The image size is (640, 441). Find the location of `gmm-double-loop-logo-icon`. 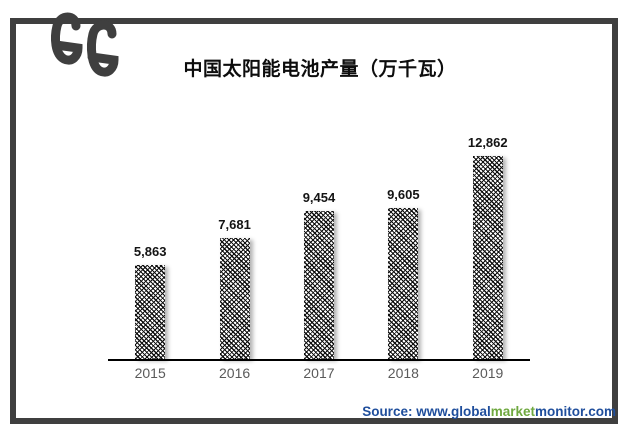

gmm-double-loop-logo-icon is located at coordinates (90, 45).